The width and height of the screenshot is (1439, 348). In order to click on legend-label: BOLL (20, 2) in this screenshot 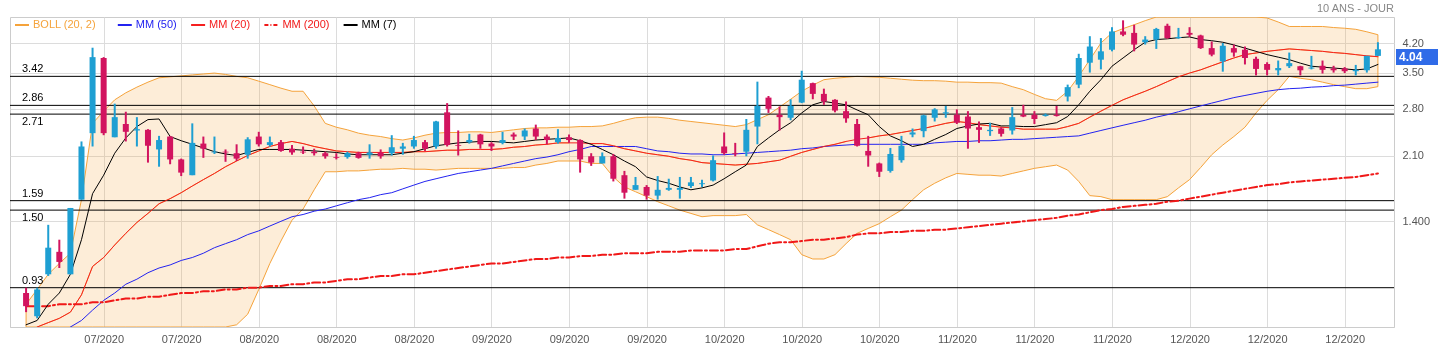, I will do `click(64, 24)`.